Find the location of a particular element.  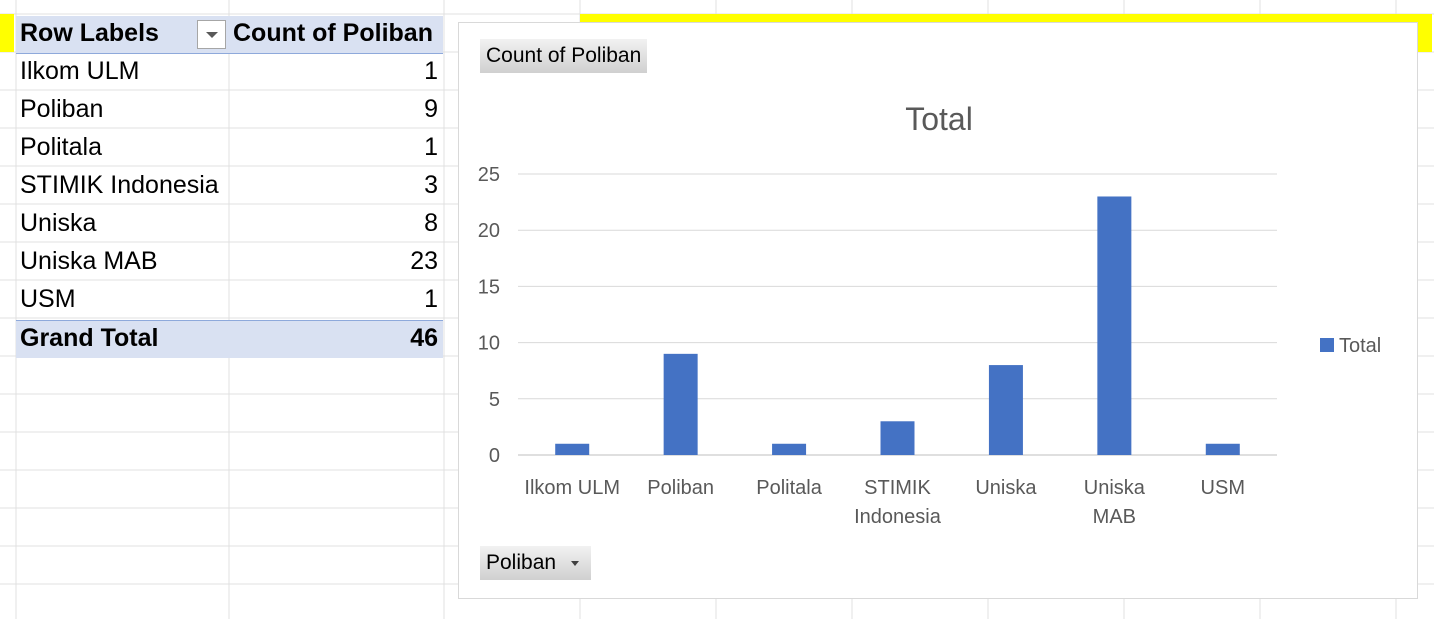

grand-total-label: Grand Total is located at coordinates (89, 338).